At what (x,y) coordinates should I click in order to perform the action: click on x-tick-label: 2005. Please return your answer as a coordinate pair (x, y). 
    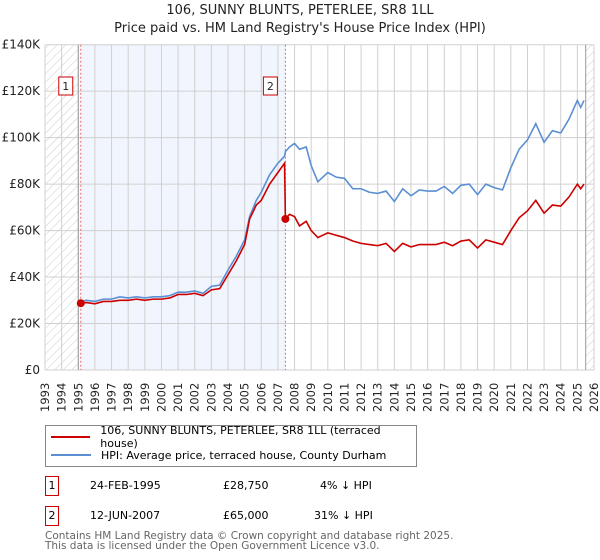
    Looking at the image, I should click on (245, 397).